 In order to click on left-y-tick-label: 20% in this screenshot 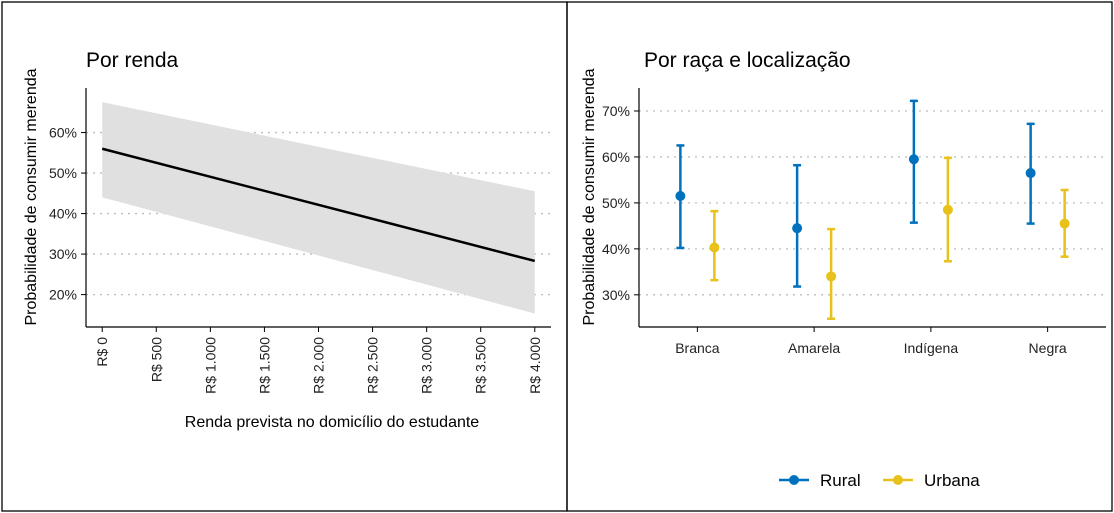, I will do `click(63, 295)`.